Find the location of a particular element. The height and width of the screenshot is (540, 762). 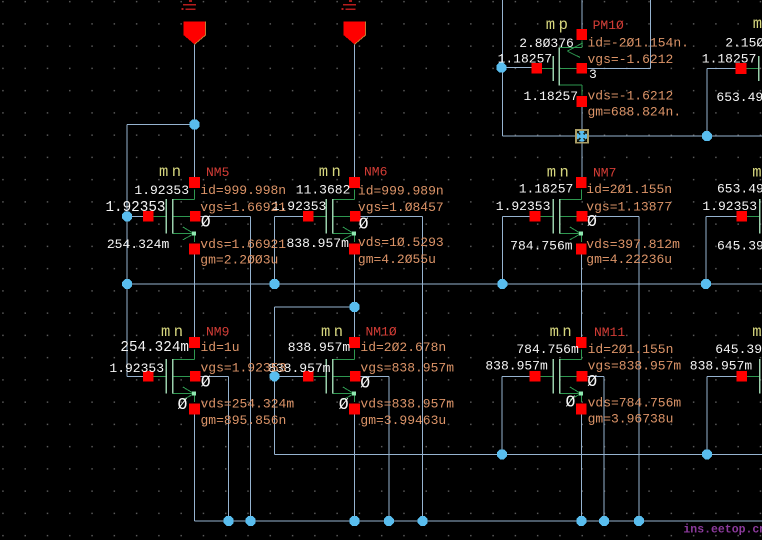

svg-text: vgs=-1.6212 is located at coordinates (631, 59).